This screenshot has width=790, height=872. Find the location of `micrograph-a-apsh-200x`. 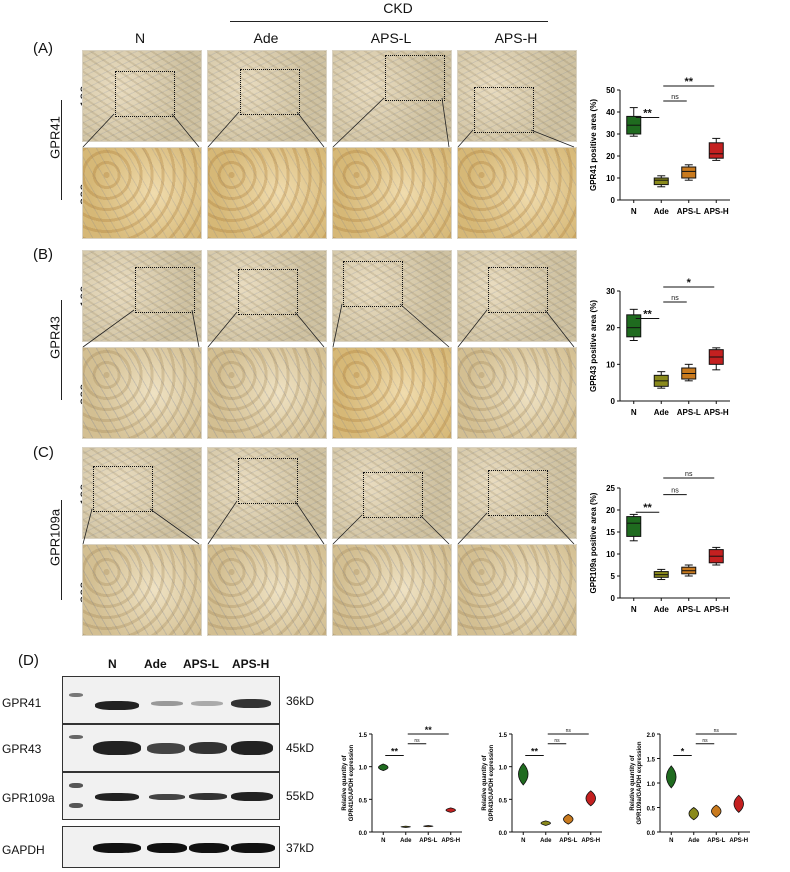

micrograph-a-apsh-200x is located at coordinates (517, 193).